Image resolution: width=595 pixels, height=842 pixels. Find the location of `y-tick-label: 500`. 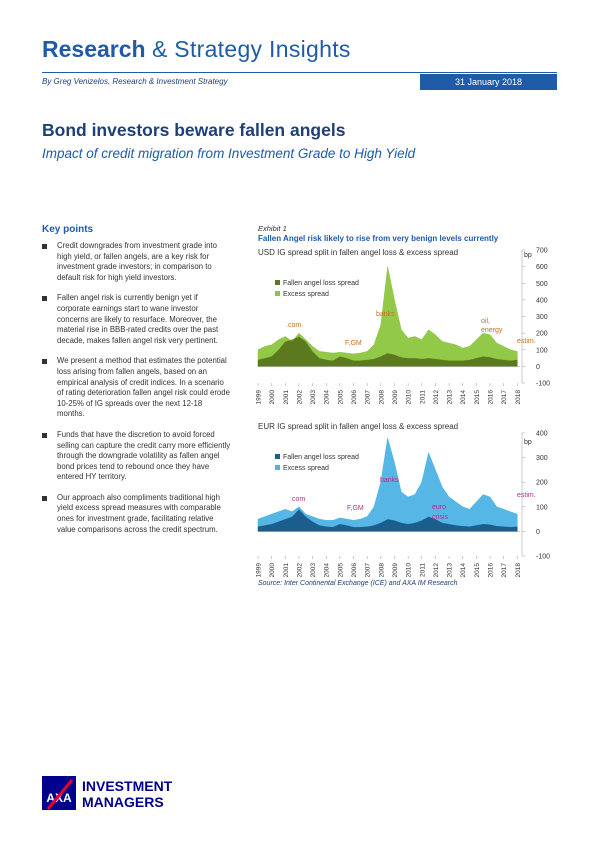

y-tick-label: 500 is located at coordinates (542, 284).